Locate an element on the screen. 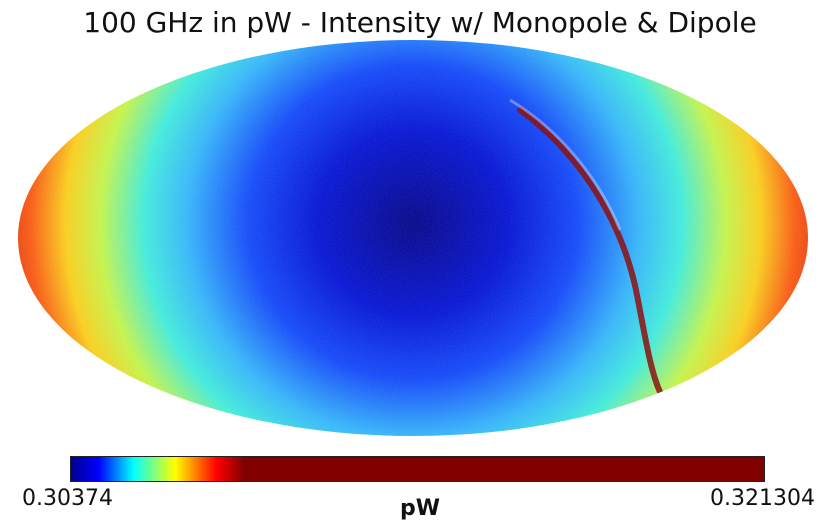 Image resolution: width=840 pixels, height=529 pixels. colorbar-min-label: 0.30374 is located at coordinates (67, 498).